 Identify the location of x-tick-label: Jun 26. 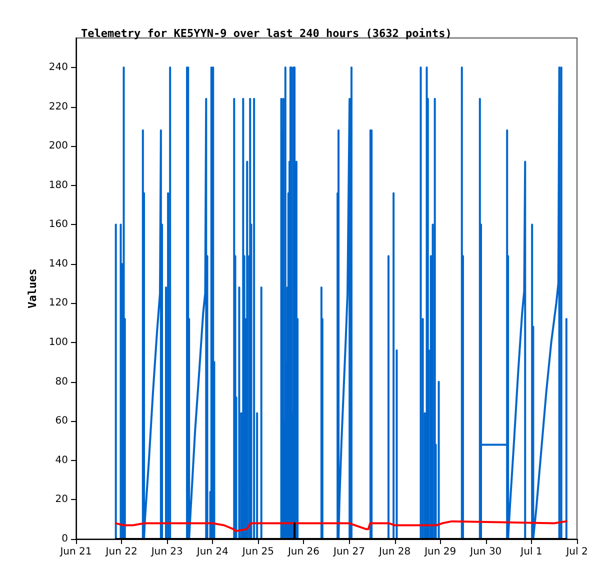
(303, 552).